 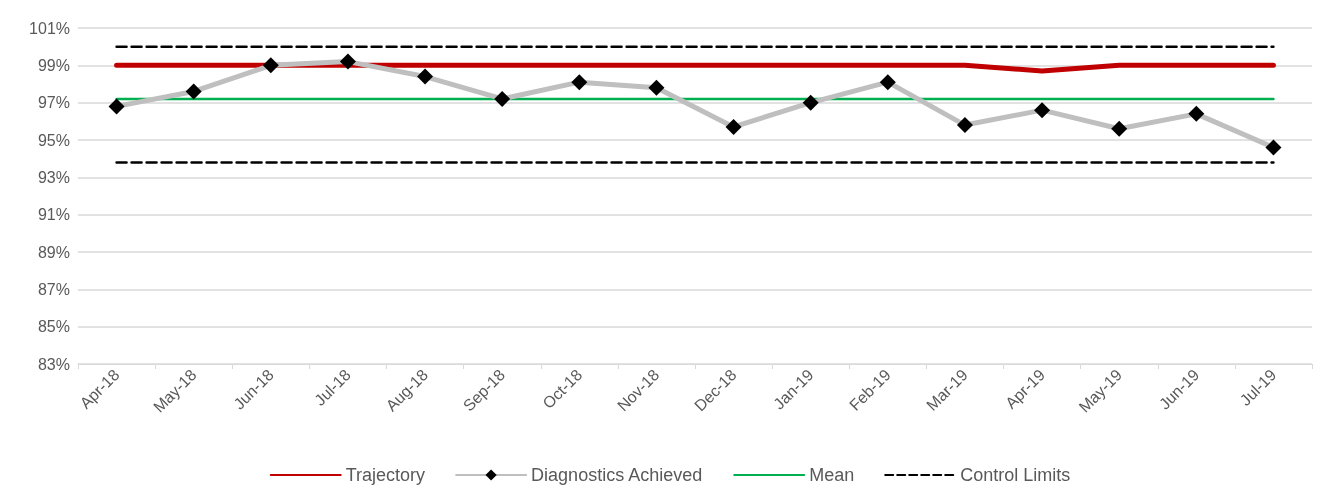 I want to click on y-tick-label: 99%, so click(x=53, y=65).